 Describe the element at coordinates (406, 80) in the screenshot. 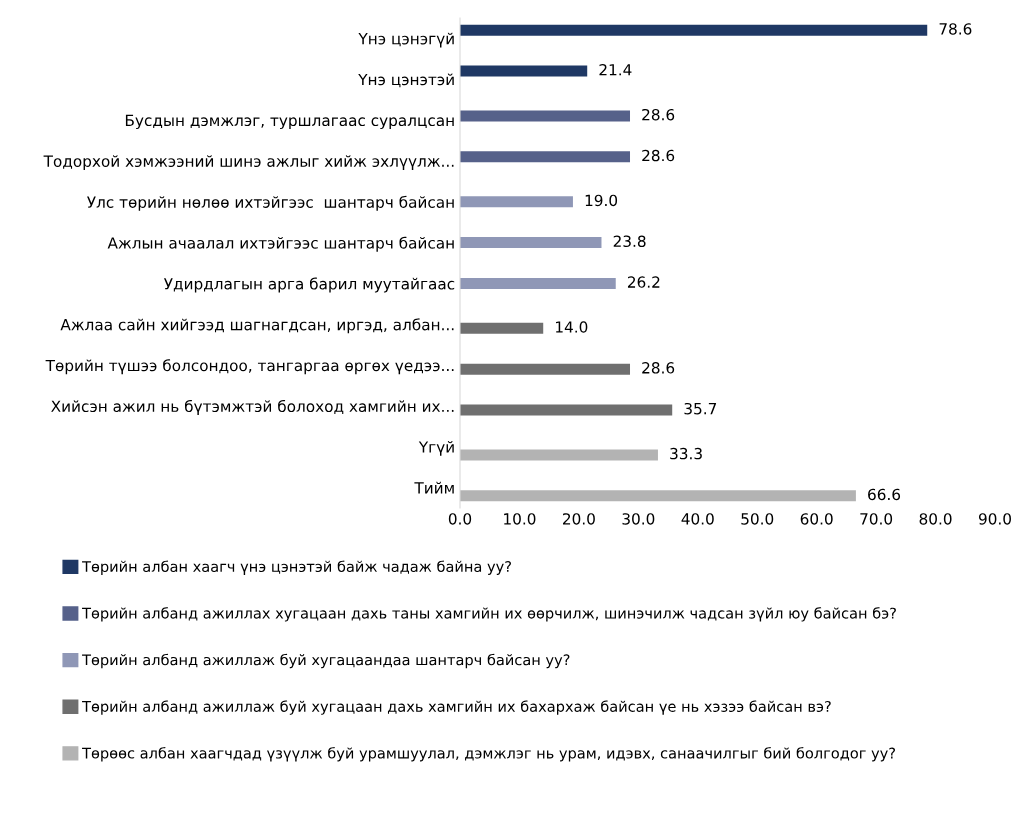

I see `y-tick-label: Үнэ цэнэтэй` at that location.